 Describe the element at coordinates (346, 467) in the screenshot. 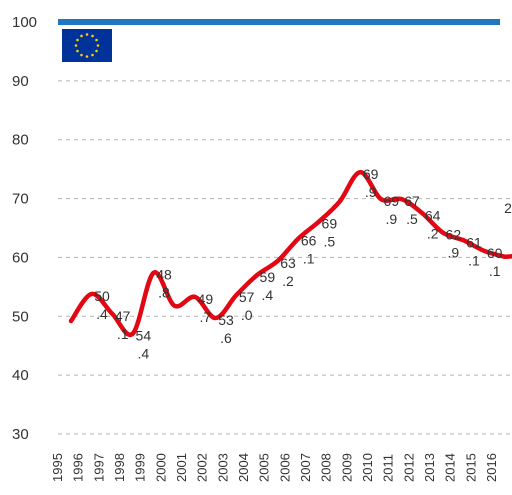

I see `x-tick-label: 2009` at that location.